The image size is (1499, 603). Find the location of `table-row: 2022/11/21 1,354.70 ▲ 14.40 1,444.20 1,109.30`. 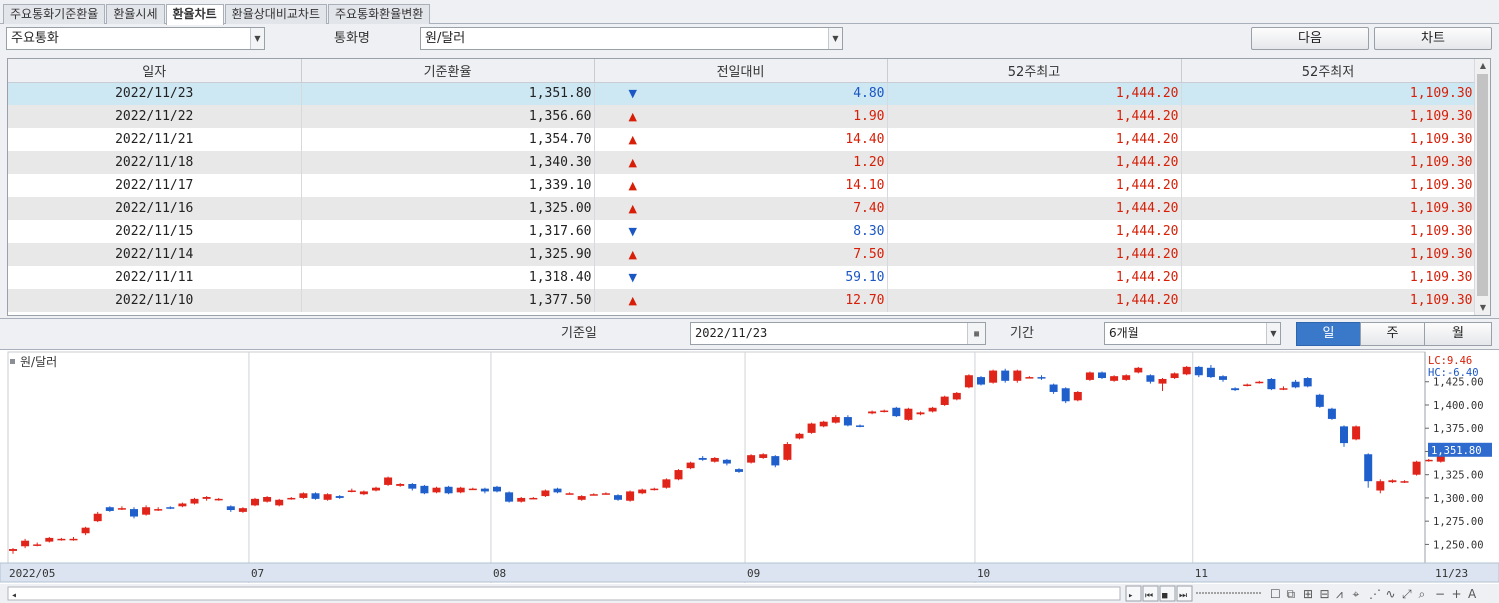

table-row: 2022/11/21 1,354.70 ▲ 14.40 1,444.20 1,109.30 is located at coordinates (742, 139).